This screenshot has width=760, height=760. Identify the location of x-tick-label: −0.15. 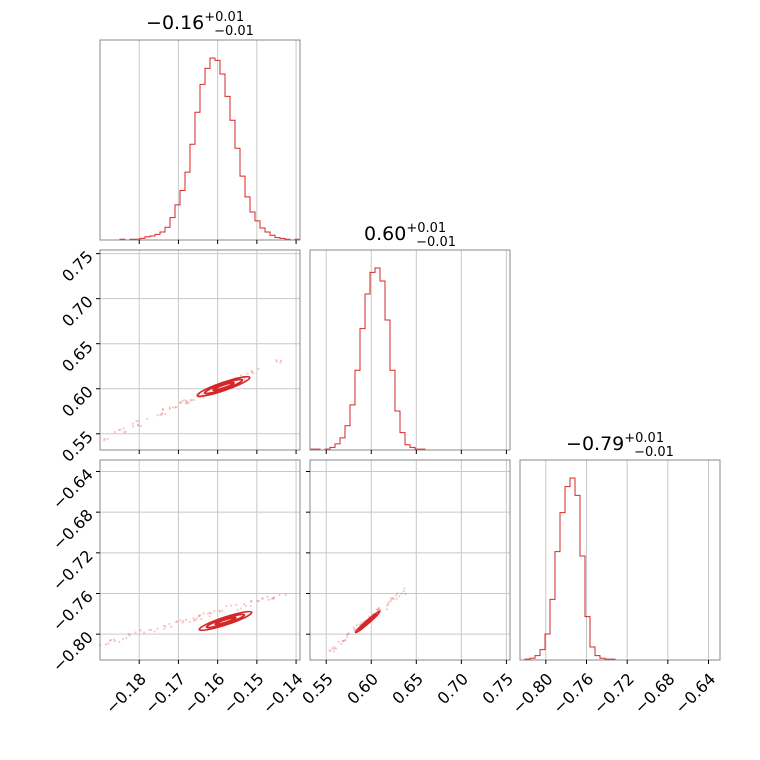
(244, 693).